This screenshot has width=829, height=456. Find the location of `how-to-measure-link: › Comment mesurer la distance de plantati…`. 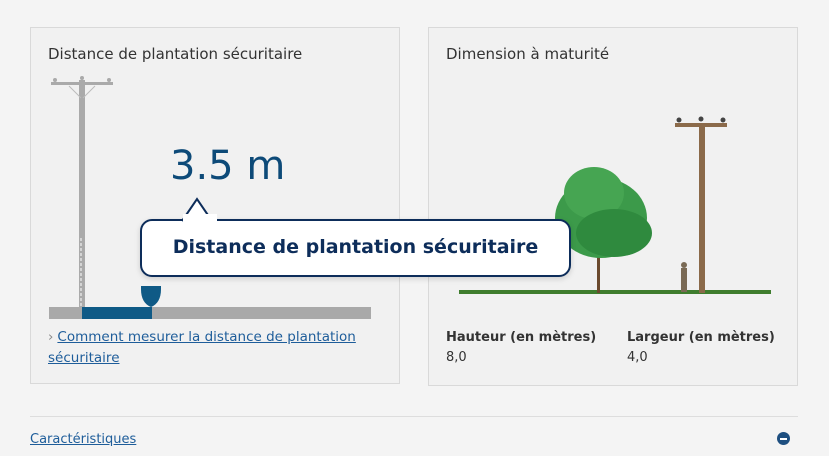

how-to-measure-link: › Comment mesurer la distance de plantati… is located at coordinates (202, 347).